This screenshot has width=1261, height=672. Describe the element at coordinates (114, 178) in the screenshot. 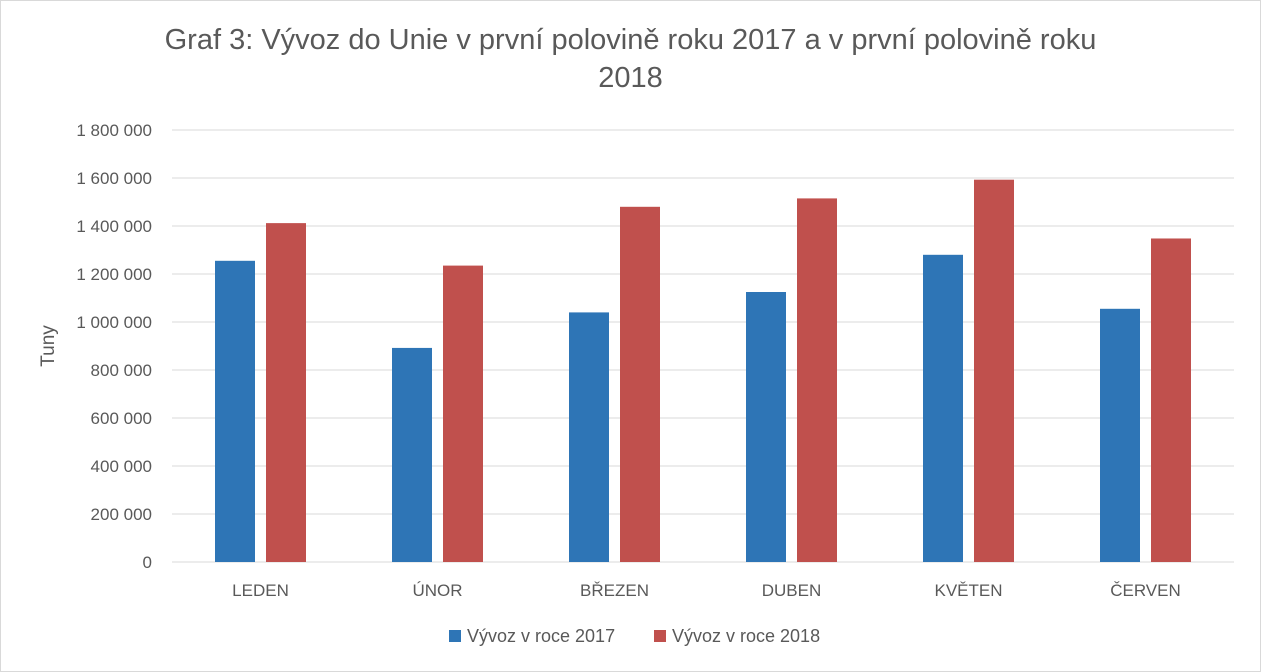

I see `y-tick-label: 1 600 000` at that location.